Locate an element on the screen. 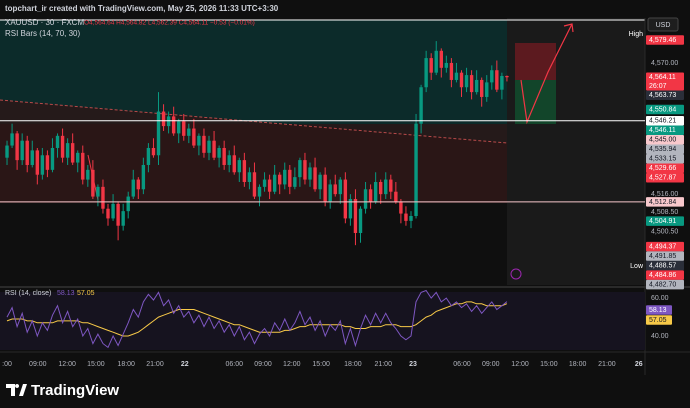  price-label: 4,512.84 is located at coordinates (662, 202).